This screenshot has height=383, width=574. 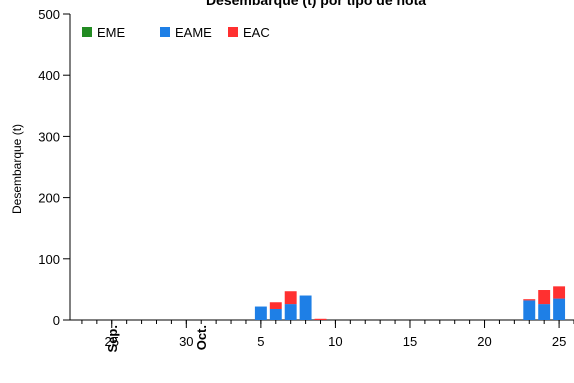 I want to click on legend-label: EME, so click(x=111, y=32).